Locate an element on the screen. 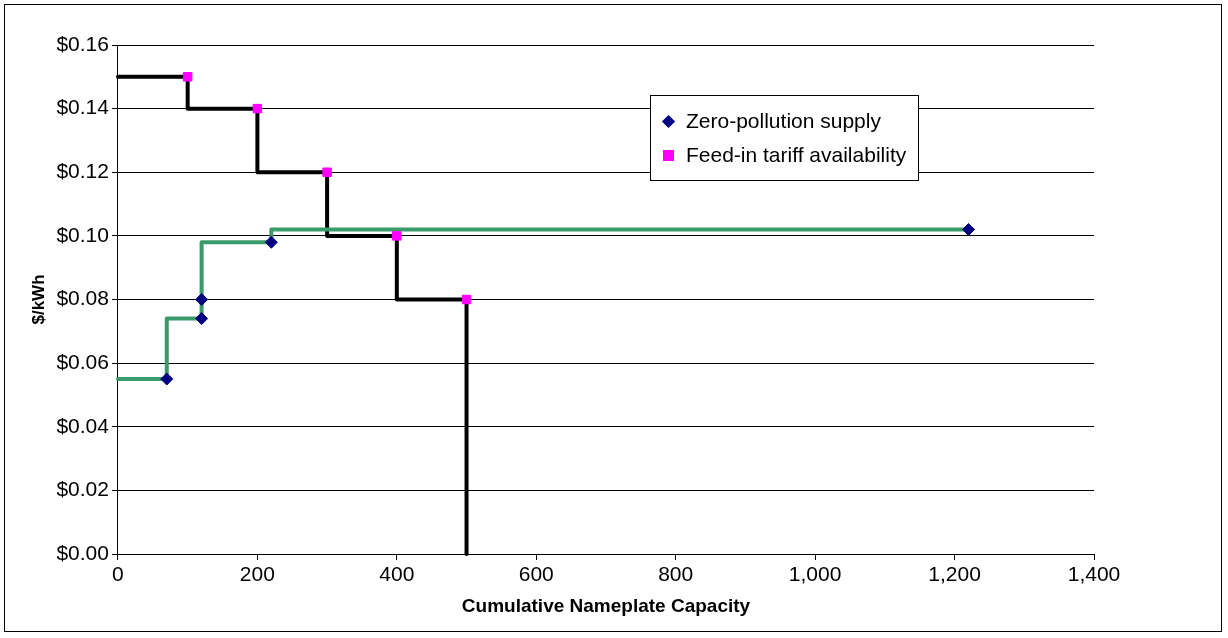  x-tick-label: 1,000 is located at coordinates (815, 574).